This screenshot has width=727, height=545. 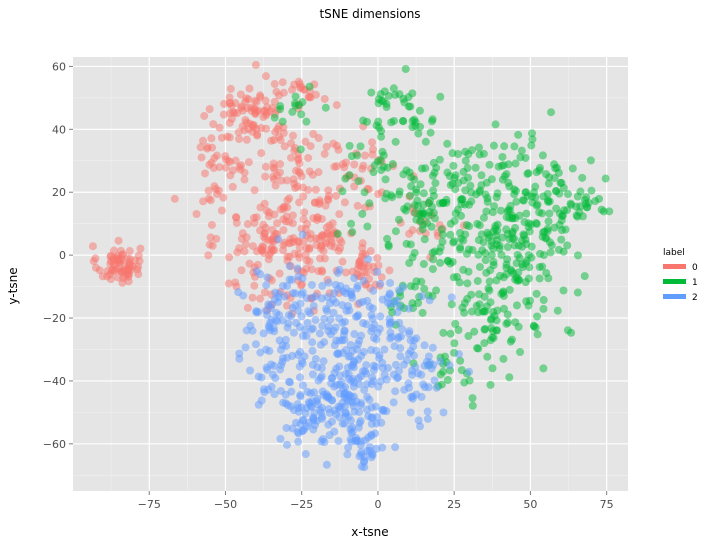 I want to click on y-tick-label: 40, so click(x=59, y=129).